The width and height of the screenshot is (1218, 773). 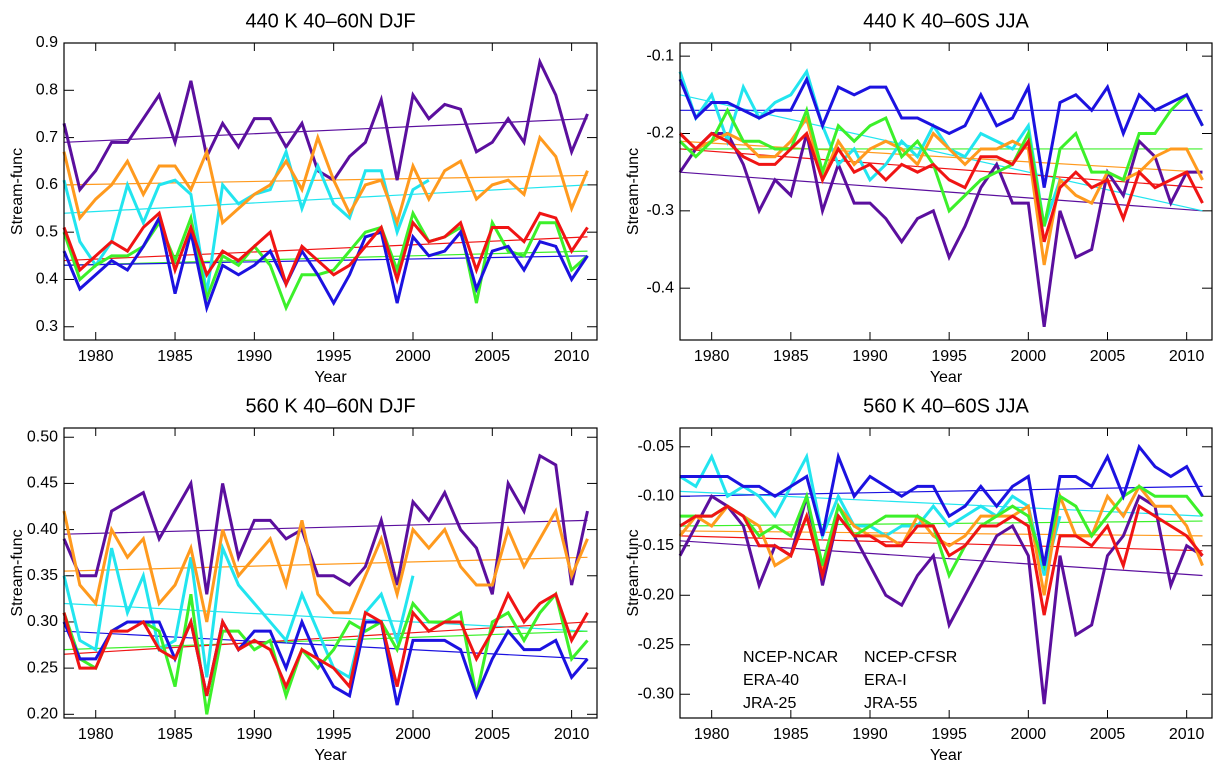 What do you see at coordinates (42, 667) in the screenshot?
I see `y-tick-label: 0.25` at bounding box center [42, 667].